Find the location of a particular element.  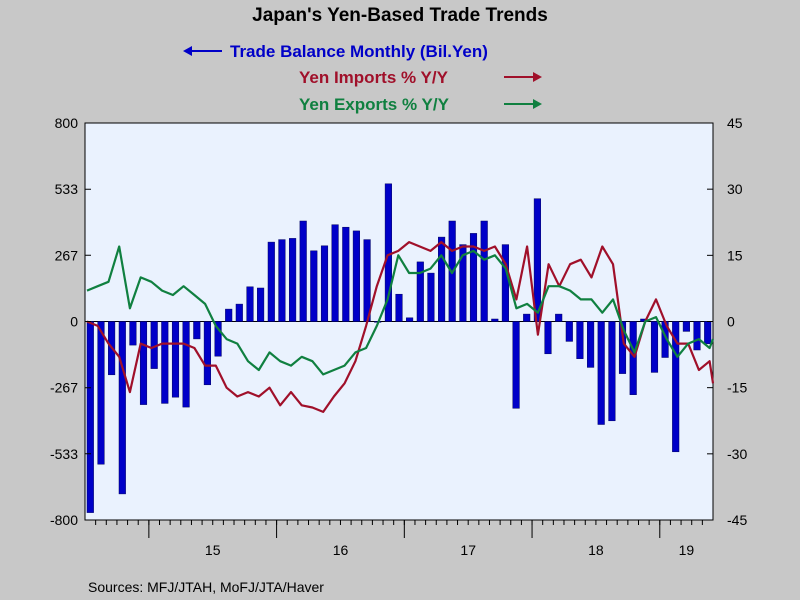

year-label: 16 is located at coordinates (341, 550).